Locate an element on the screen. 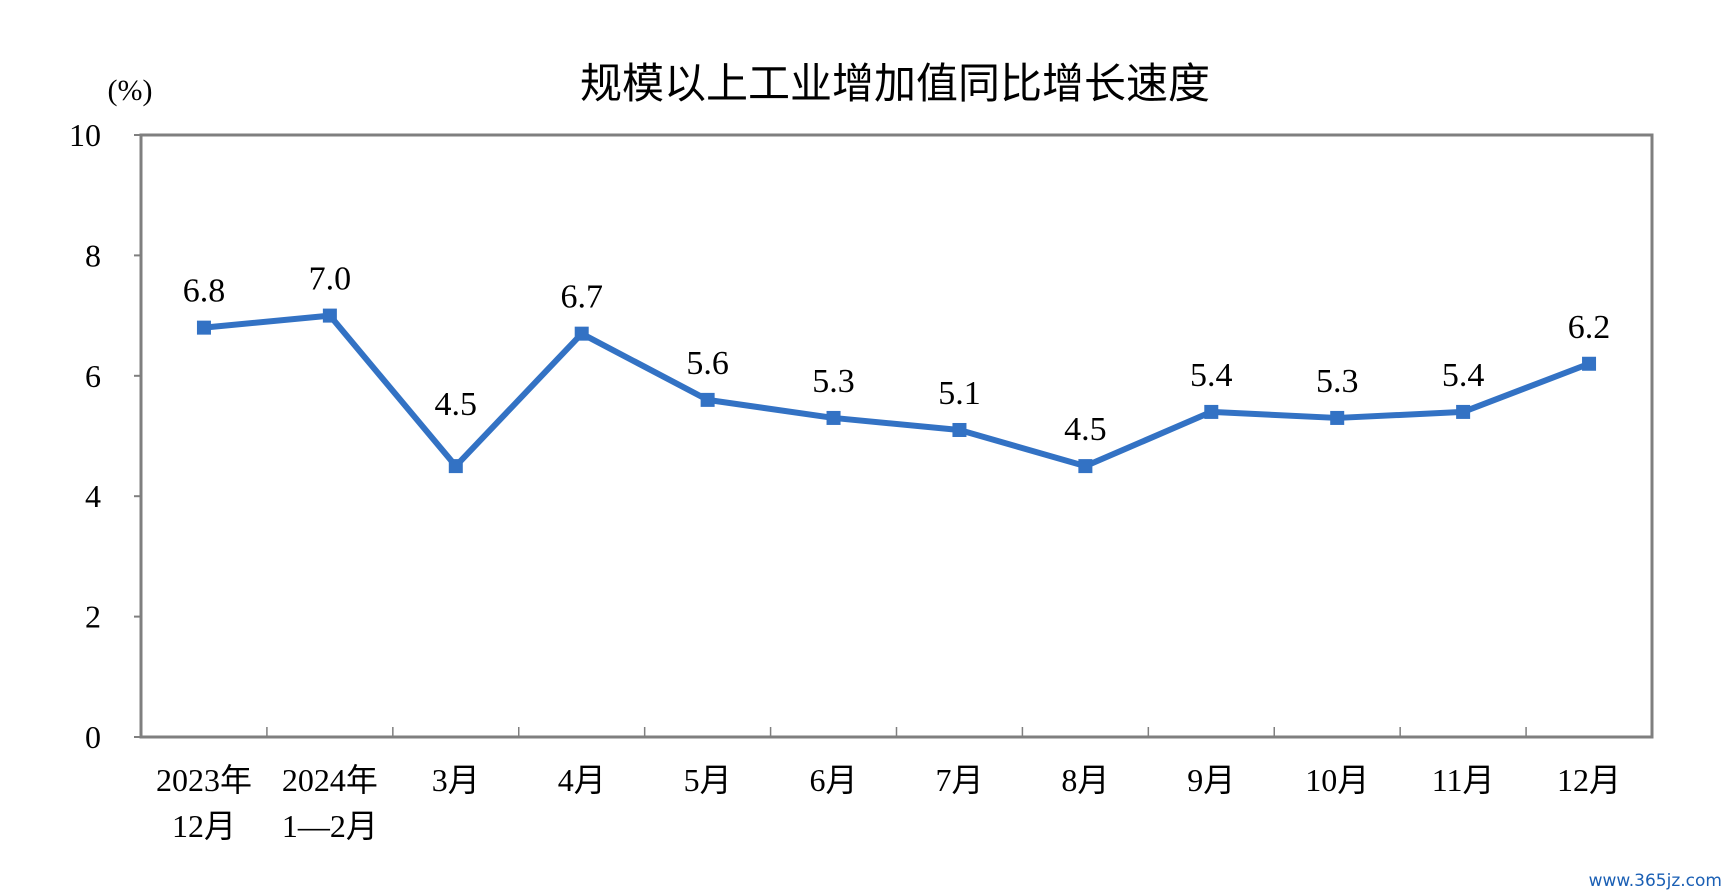 The image size is (1728, 894). y-tick-label: 10 is located at coordinates (85, 135).